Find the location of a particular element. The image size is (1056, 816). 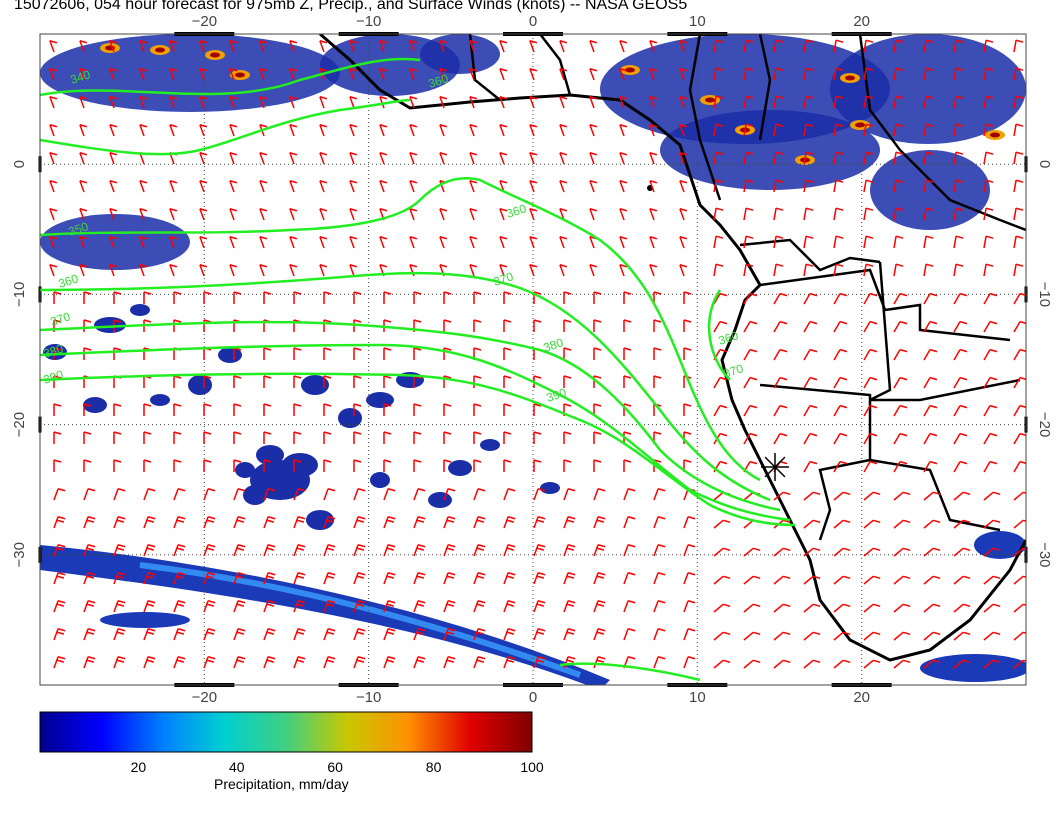

precip-area is located at coordinates (460, 54).